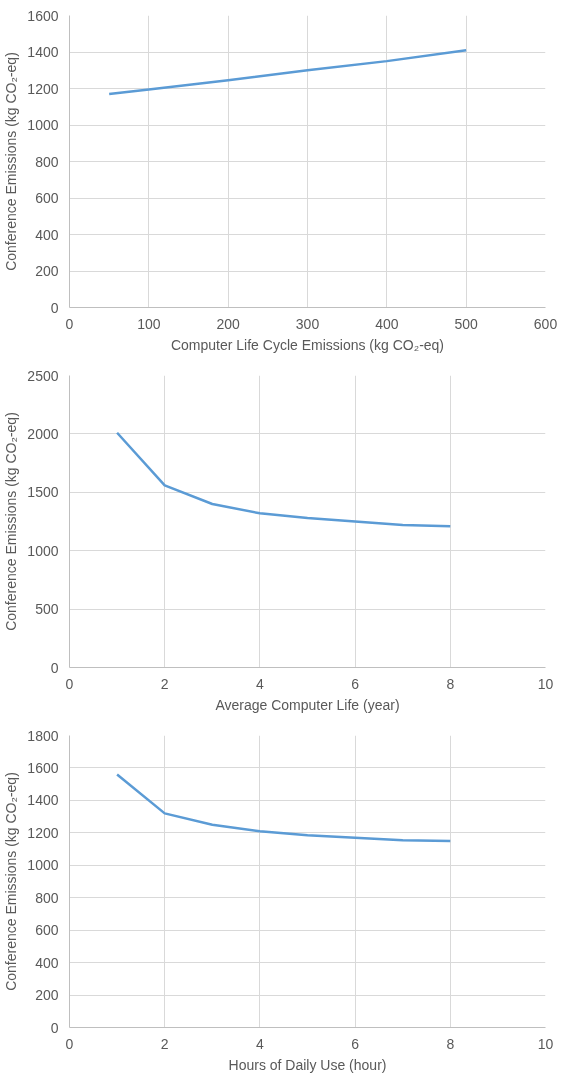 This screenshot has height=1082, width=575. I want to click on x-axis-title: Hours of Daily Use (hour), so click(307, 1064).